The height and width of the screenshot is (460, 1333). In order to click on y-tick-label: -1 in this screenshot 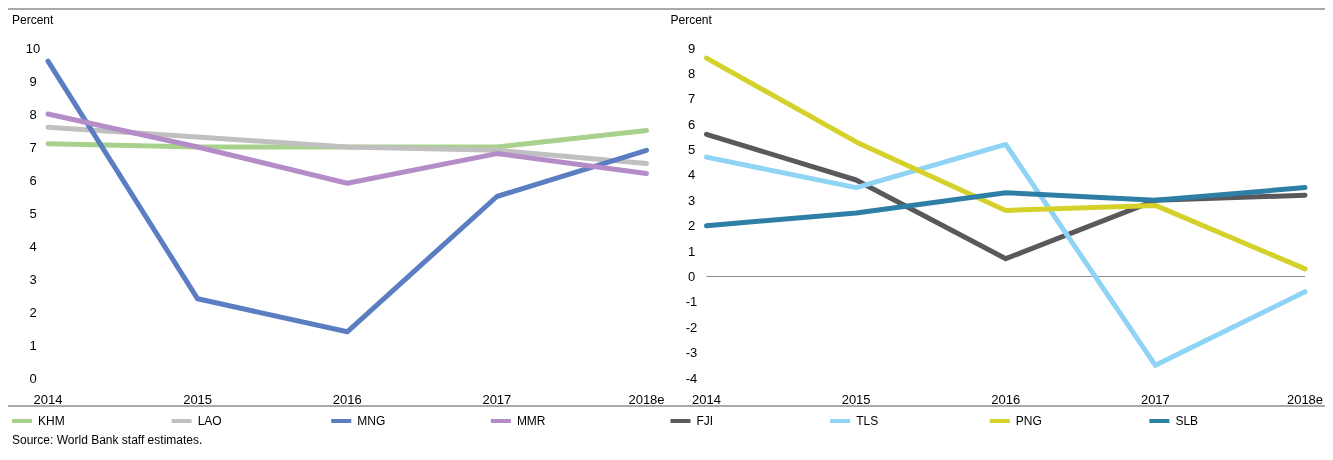, I will do `click(691, 302)`.